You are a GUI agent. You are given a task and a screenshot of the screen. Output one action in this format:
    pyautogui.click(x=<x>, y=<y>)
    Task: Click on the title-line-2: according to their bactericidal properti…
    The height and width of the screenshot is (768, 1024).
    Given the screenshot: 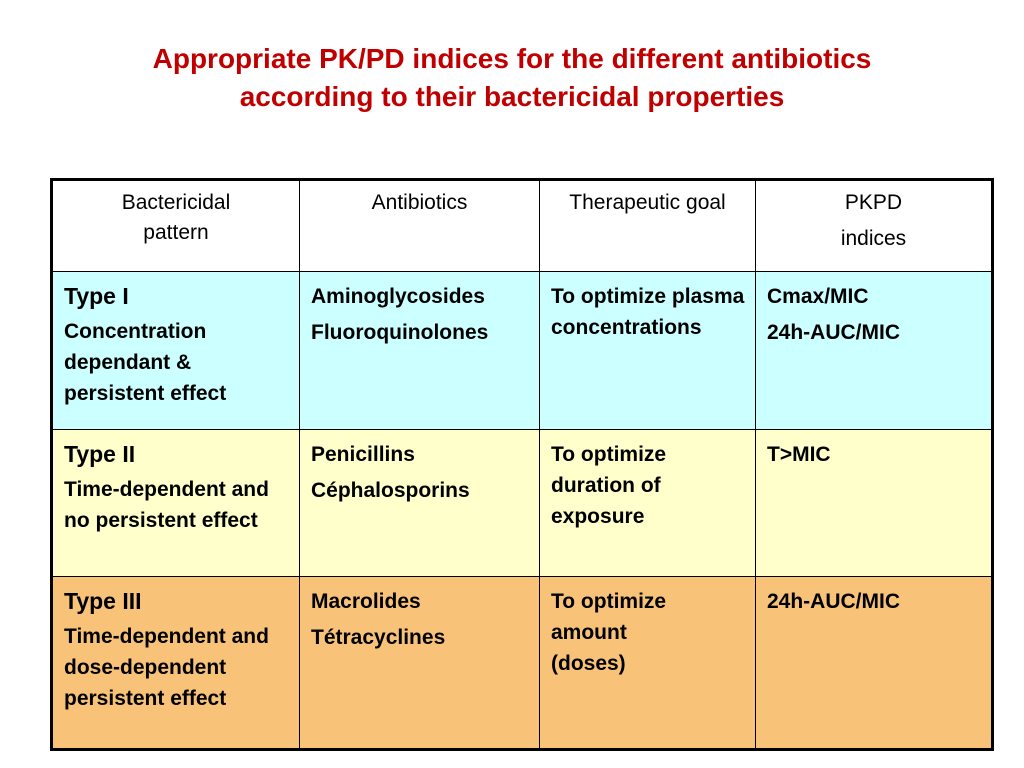 What is the action you would take?
    pyautogui.click(x=512, y=96)
    